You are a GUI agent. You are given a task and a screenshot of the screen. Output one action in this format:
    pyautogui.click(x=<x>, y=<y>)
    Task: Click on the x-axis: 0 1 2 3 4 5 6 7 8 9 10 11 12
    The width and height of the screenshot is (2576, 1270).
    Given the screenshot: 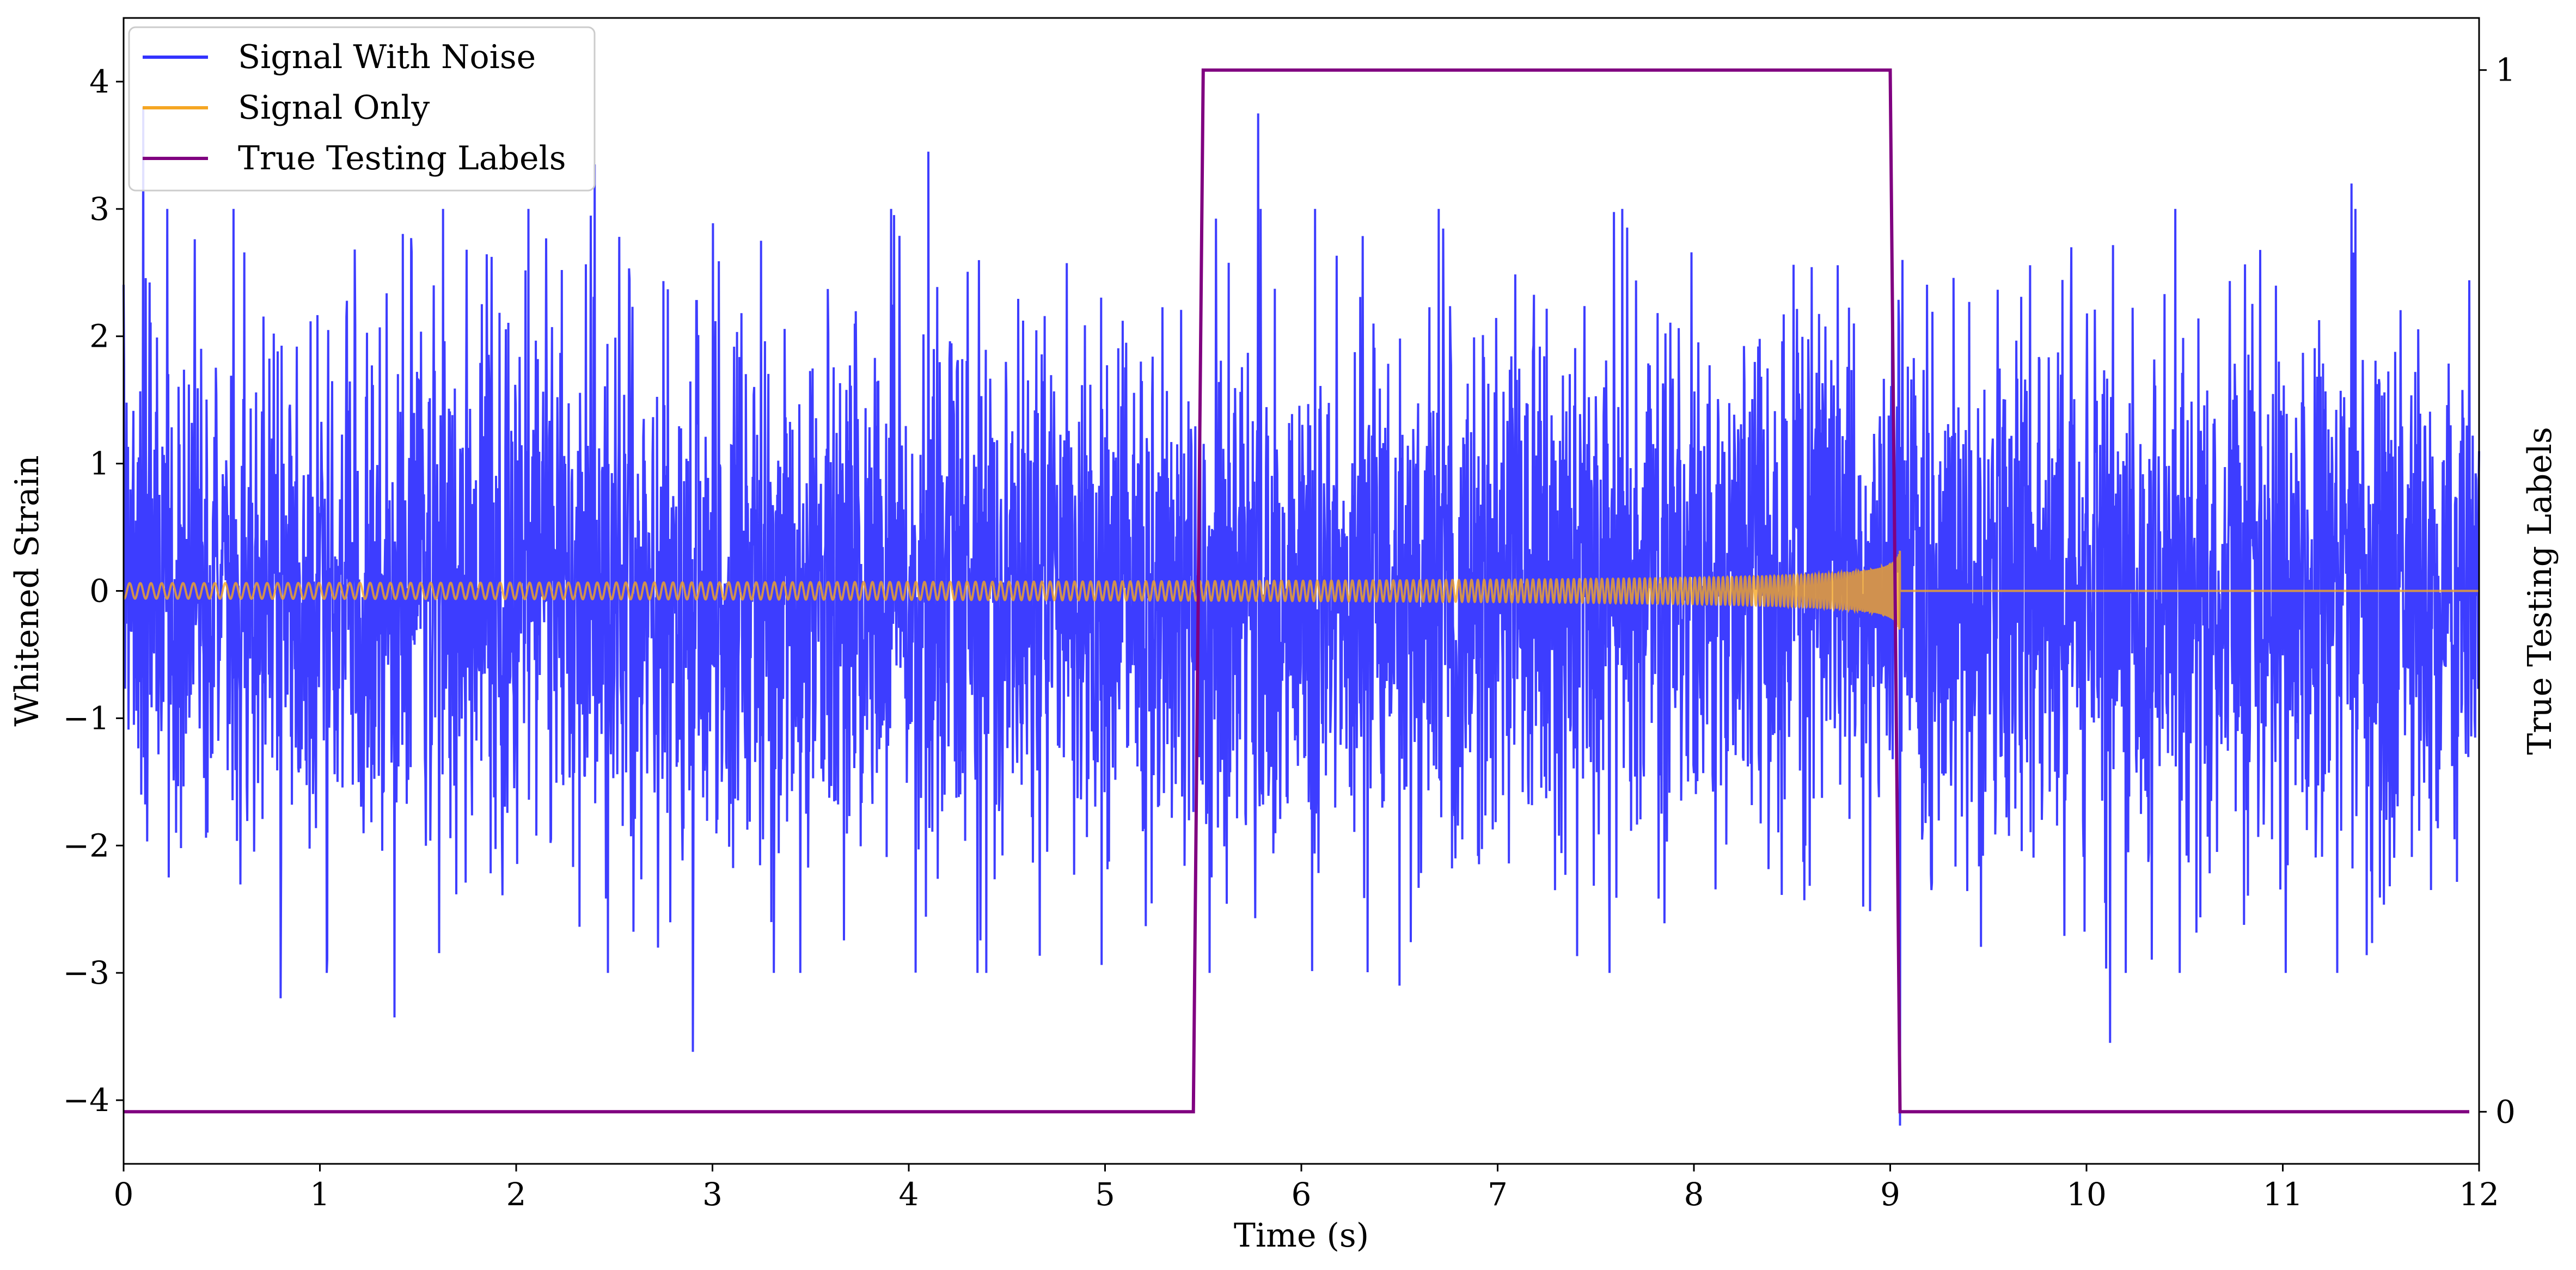 What is the action you would take?
    pyautogui.click(x=1306, y=1188)
    